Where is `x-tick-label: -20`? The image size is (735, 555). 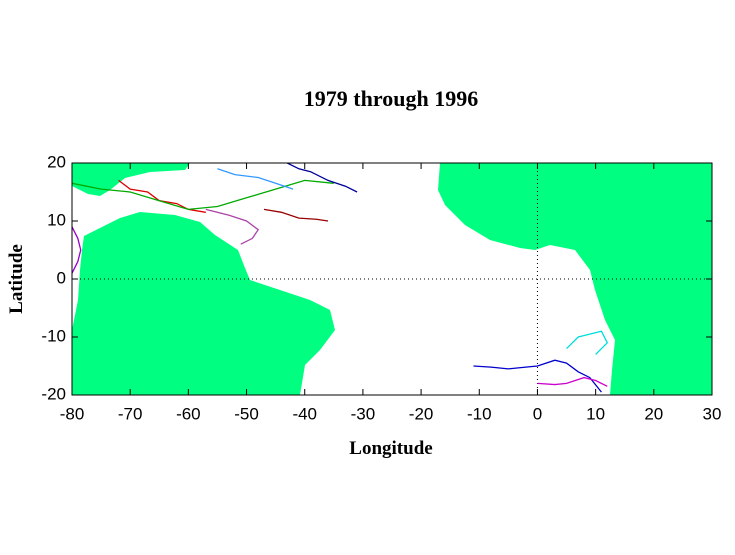
x-tick-label: -20 is located at coordinates (421, 413).